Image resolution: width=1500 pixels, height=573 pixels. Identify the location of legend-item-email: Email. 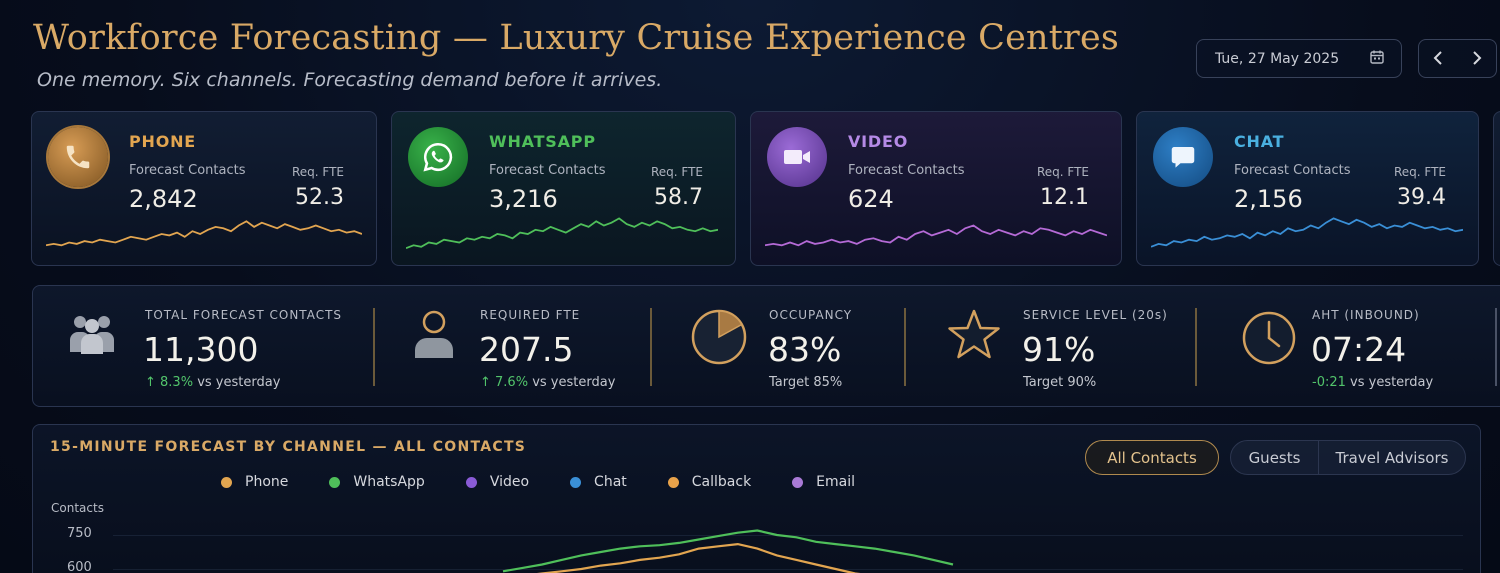
(823, 482).